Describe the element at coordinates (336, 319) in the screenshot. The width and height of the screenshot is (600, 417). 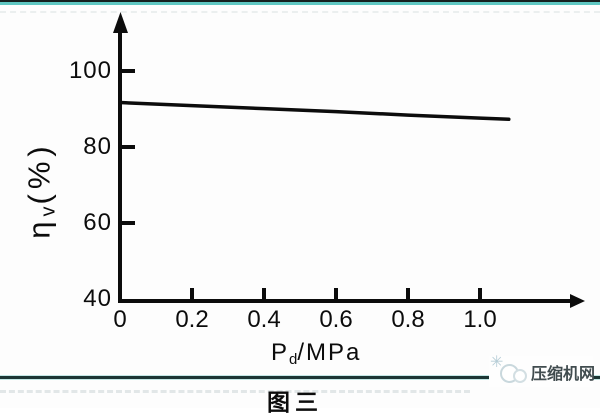
I see `x-tick-label: 0.6` at that location.